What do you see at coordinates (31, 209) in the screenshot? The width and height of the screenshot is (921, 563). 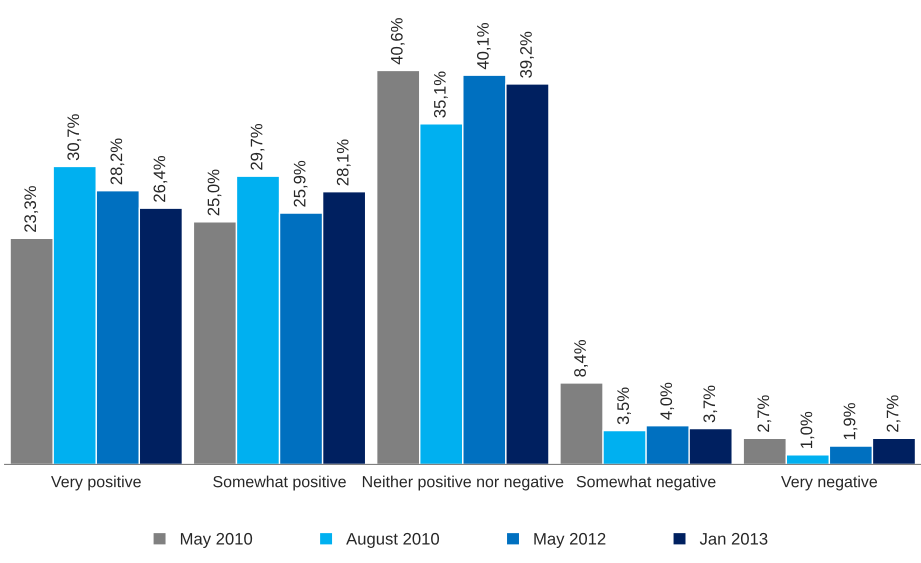 I see `data-label: 23,3%` at bounding box center [31, 209].